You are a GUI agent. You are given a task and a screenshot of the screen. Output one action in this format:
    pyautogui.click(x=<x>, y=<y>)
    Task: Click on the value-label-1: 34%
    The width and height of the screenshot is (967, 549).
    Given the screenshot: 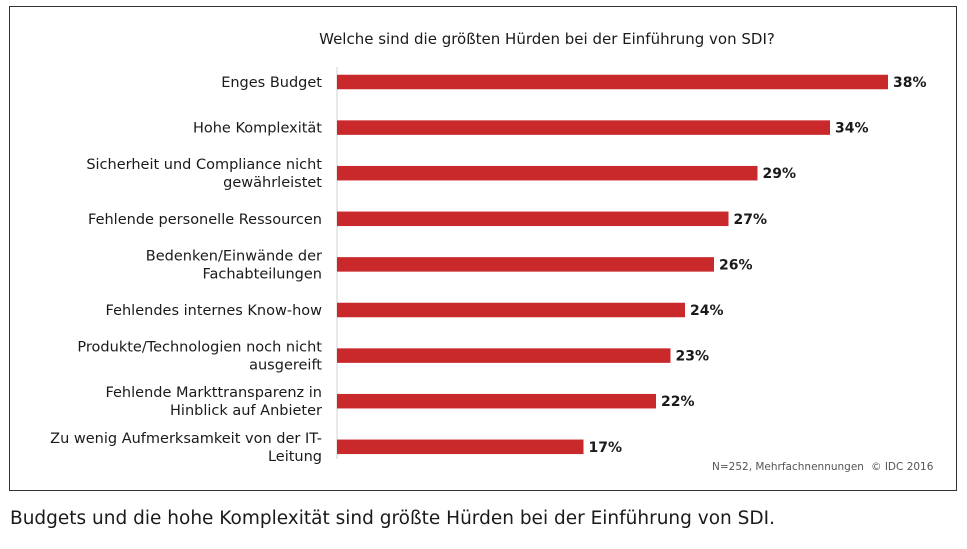 What is the action you would take?
    pyautogui.click(x=852, y=129)
    